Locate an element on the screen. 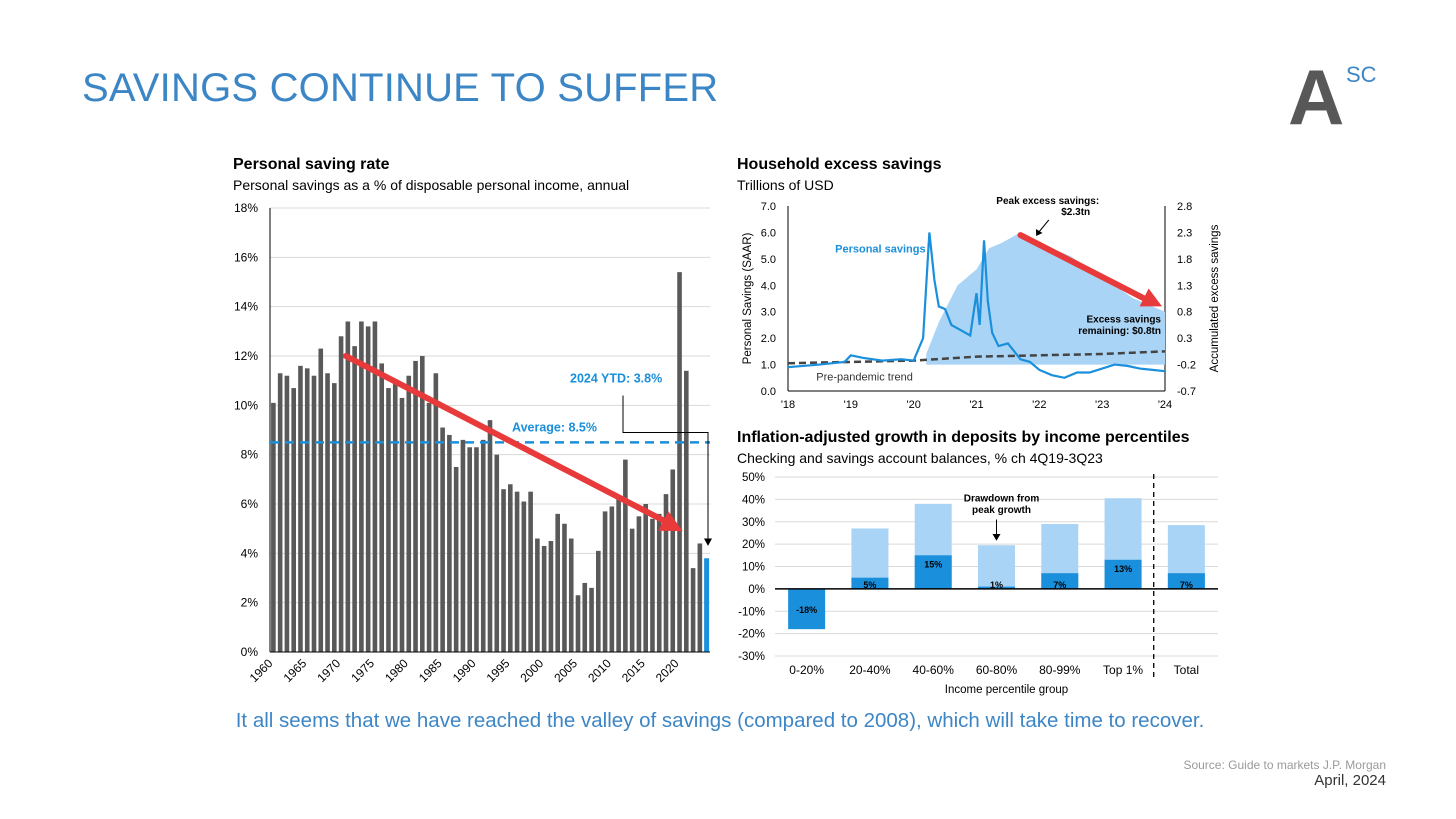 The height and width of the screenshot is (819, 1456). x-axis-title: Income percentile group is located at coordinates (1006, 690).